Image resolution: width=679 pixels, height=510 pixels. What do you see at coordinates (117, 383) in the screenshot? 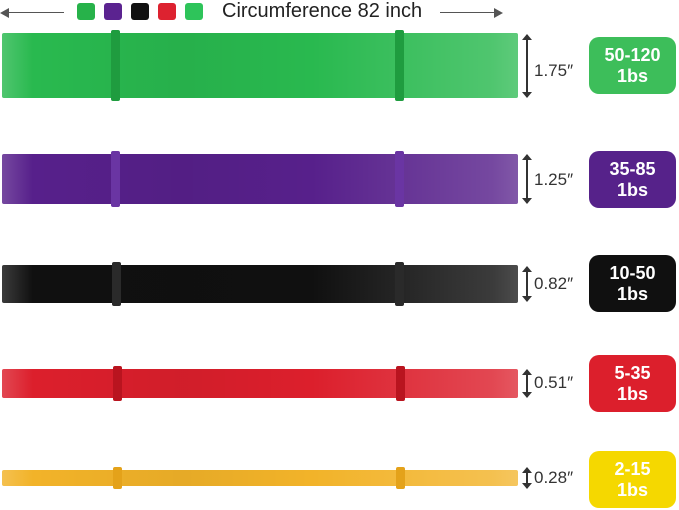
I see `band-clip-red-left` at bounding box center [117, 383].